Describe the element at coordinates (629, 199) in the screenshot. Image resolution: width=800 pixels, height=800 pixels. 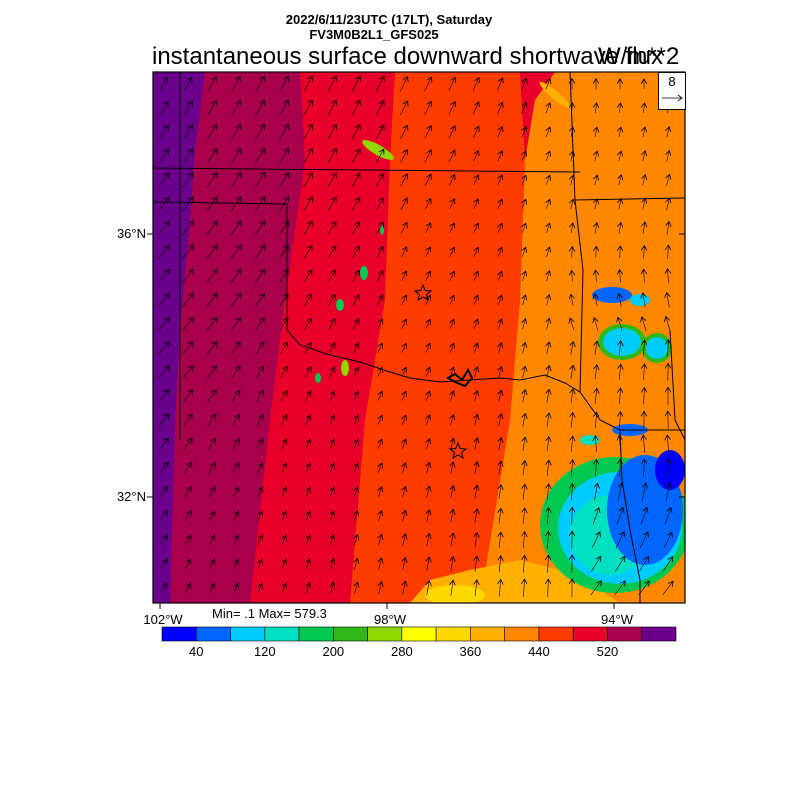
I see `border-ar-mo-line` at that location.